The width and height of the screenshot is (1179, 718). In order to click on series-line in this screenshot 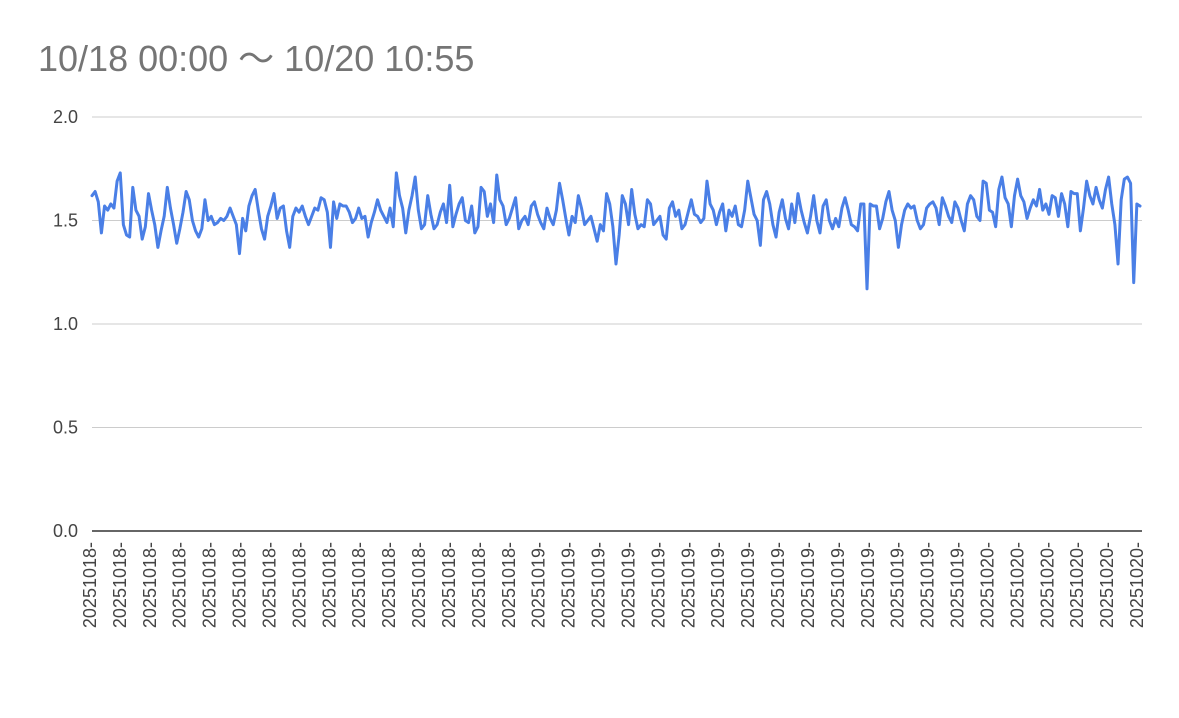, I will do `click(616, 231)`.